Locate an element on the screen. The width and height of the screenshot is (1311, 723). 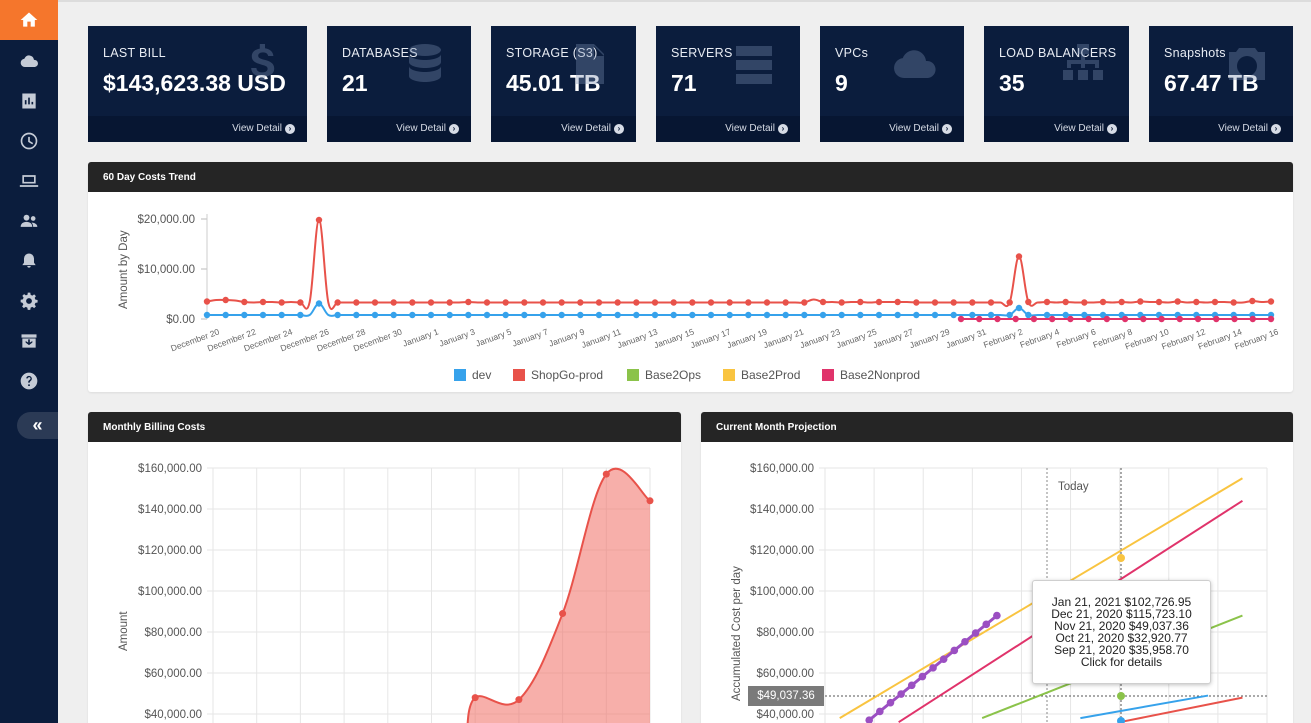
card-value: 9 is located at coordinates (841, 83).